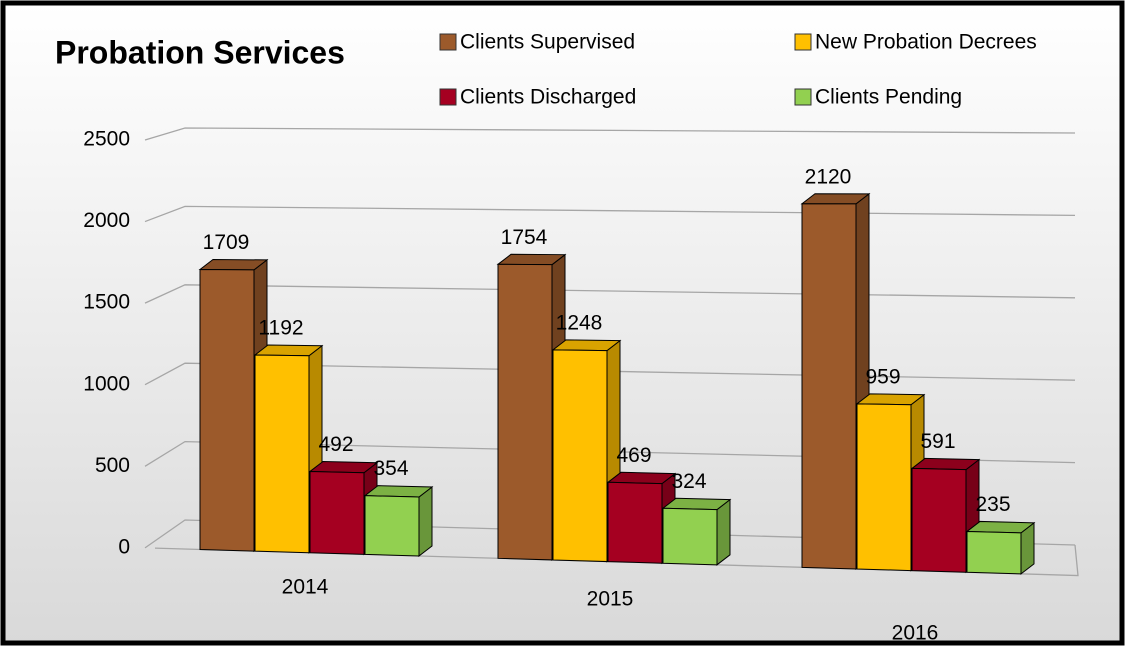  What do you see at coordinates (610, 599) in the screenshot?
I see `x-tick-label: 2015` at bounding box center [610, 599].